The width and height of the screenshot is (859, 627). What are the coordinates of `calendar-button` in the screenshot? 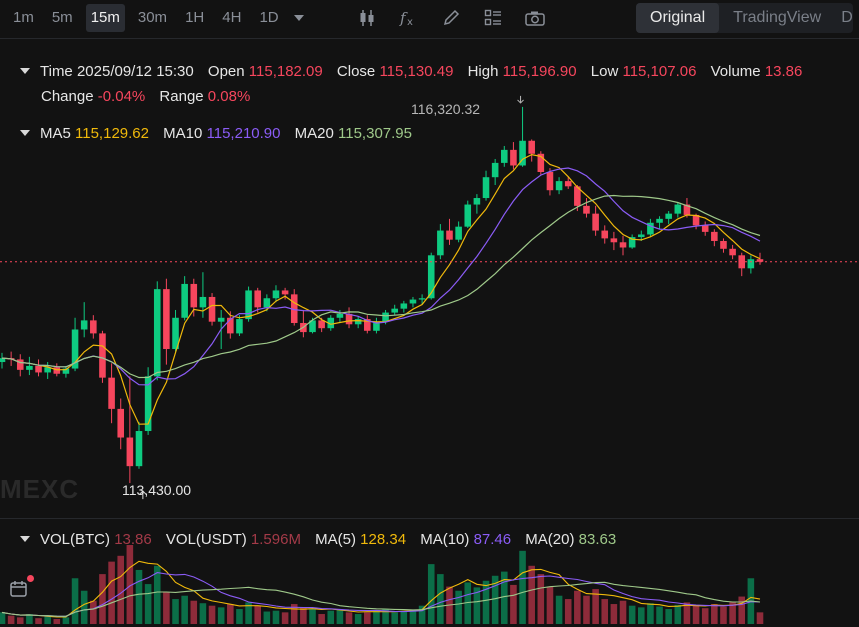 It's located at (21, 587).